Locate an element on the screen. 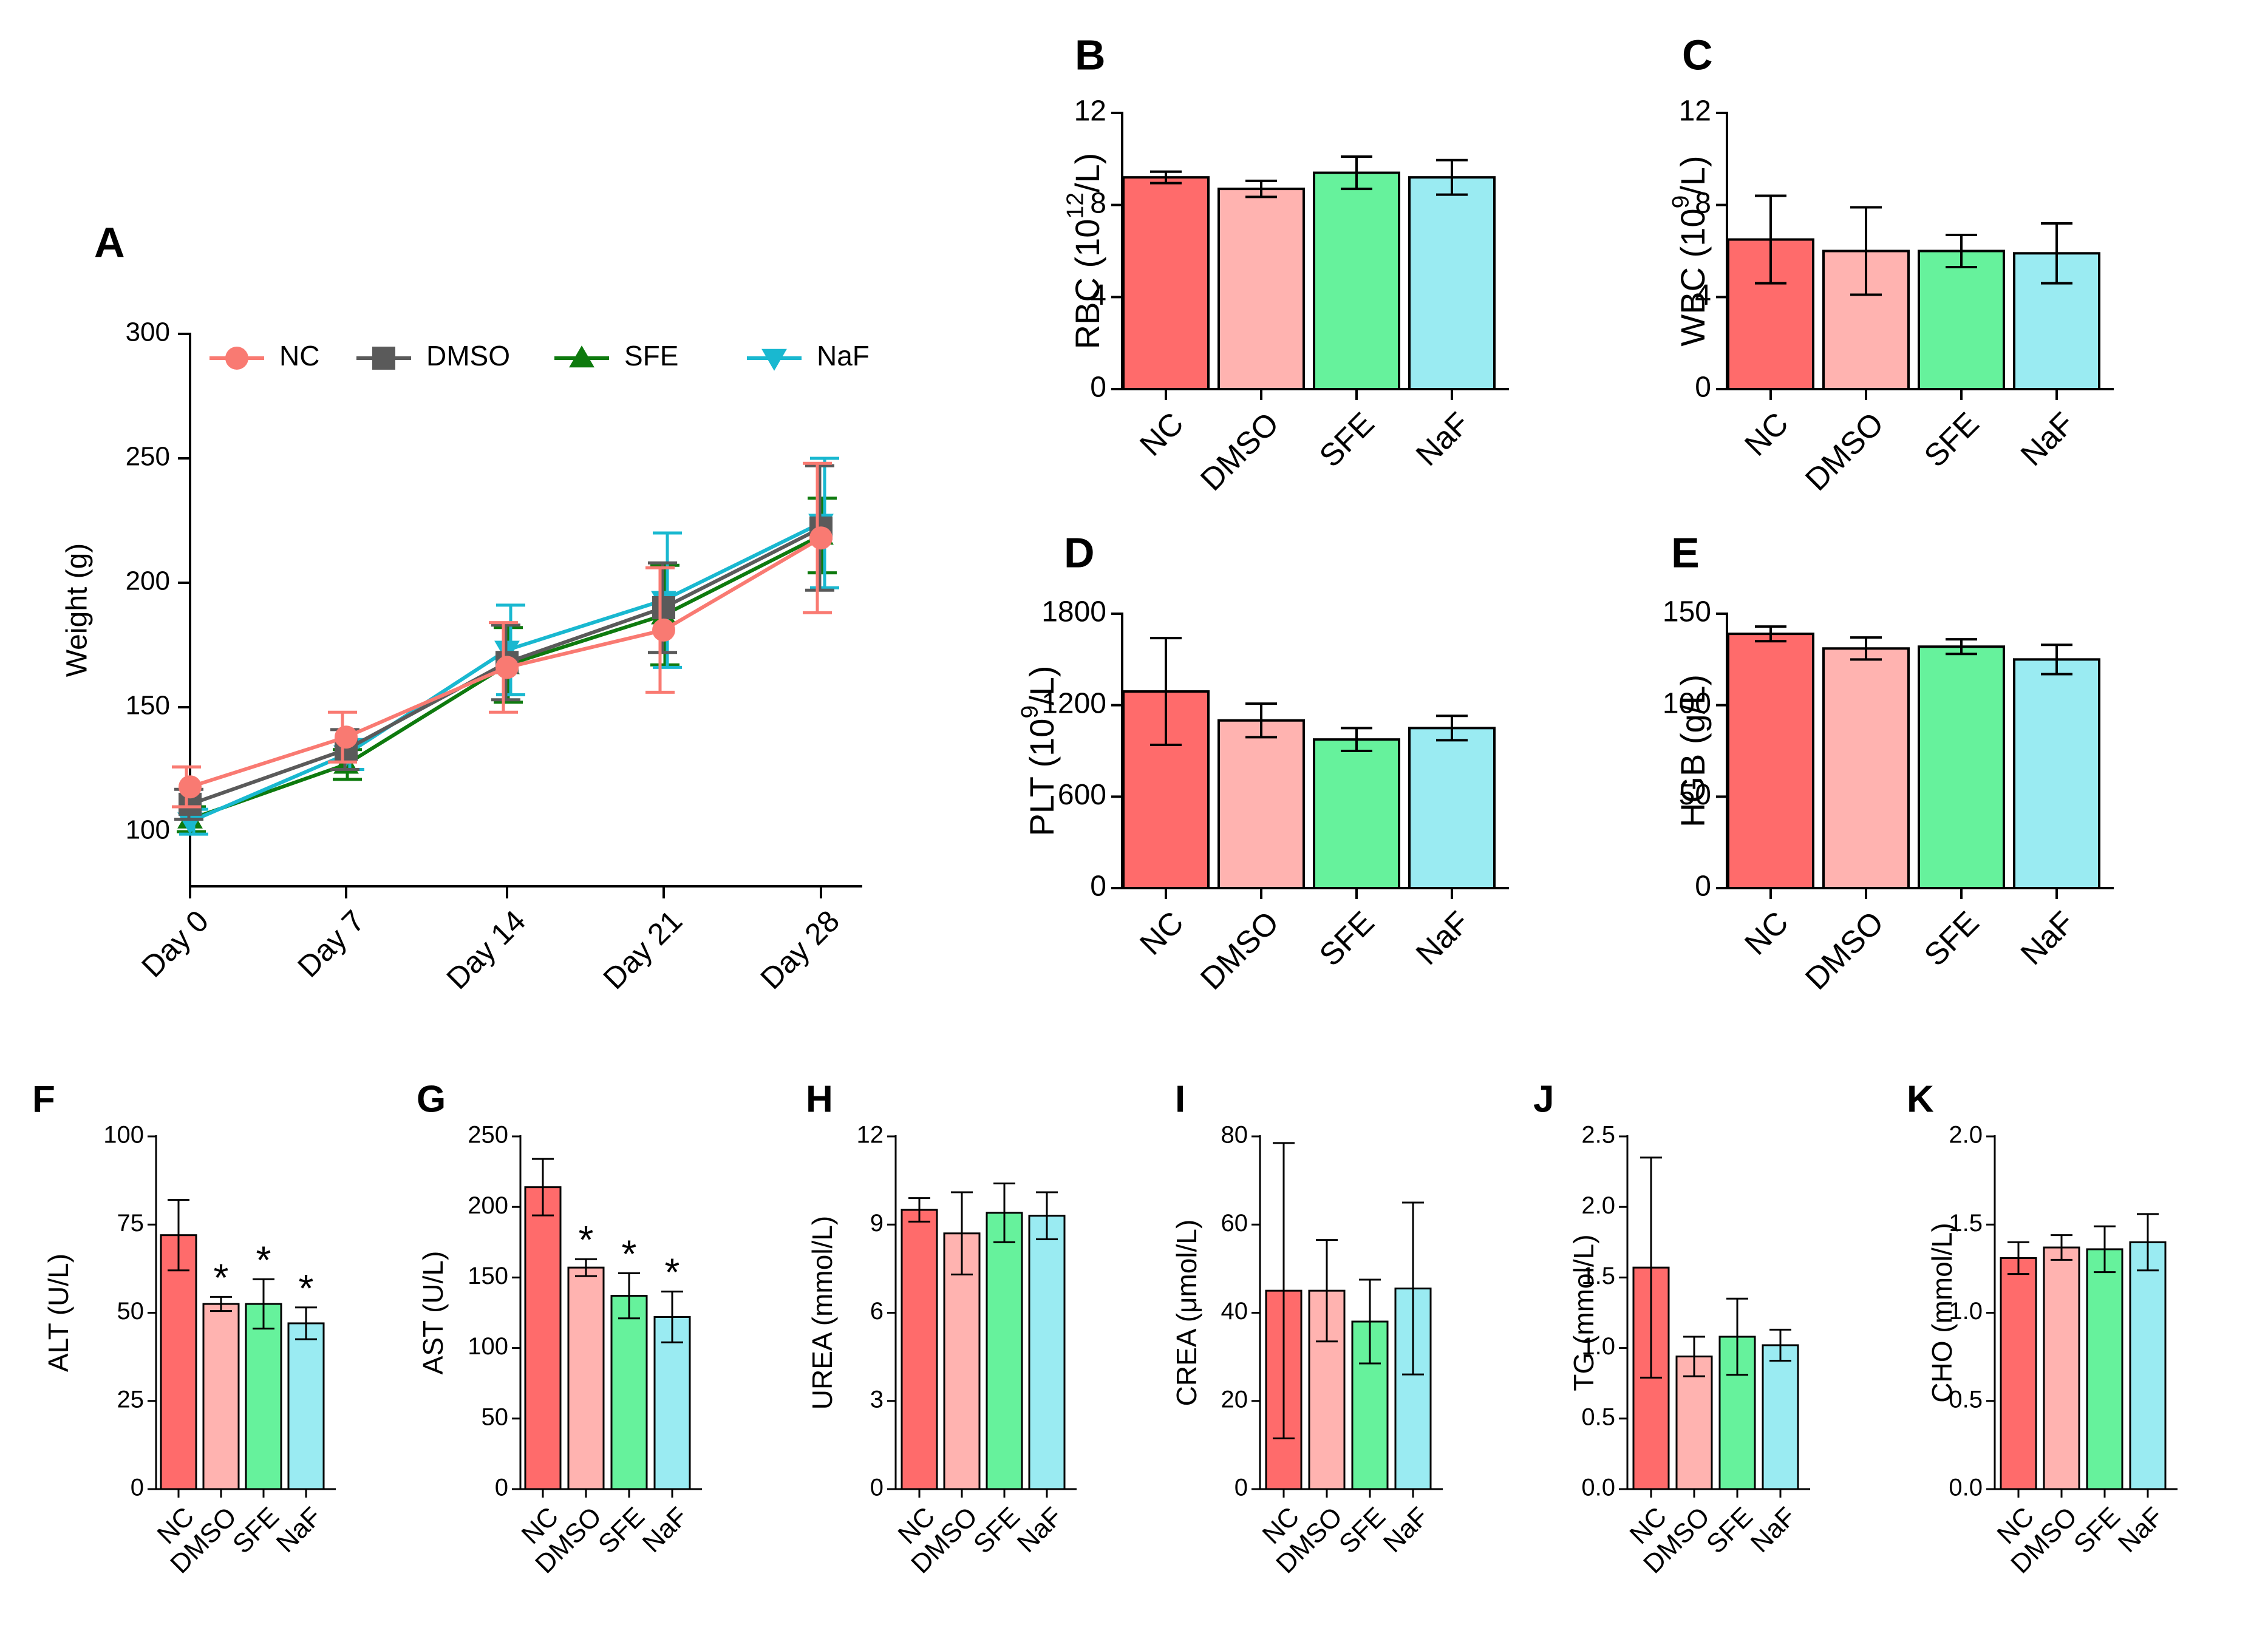  panel-h-x-tick-label: SFE is located at coordinates (997, 1530).